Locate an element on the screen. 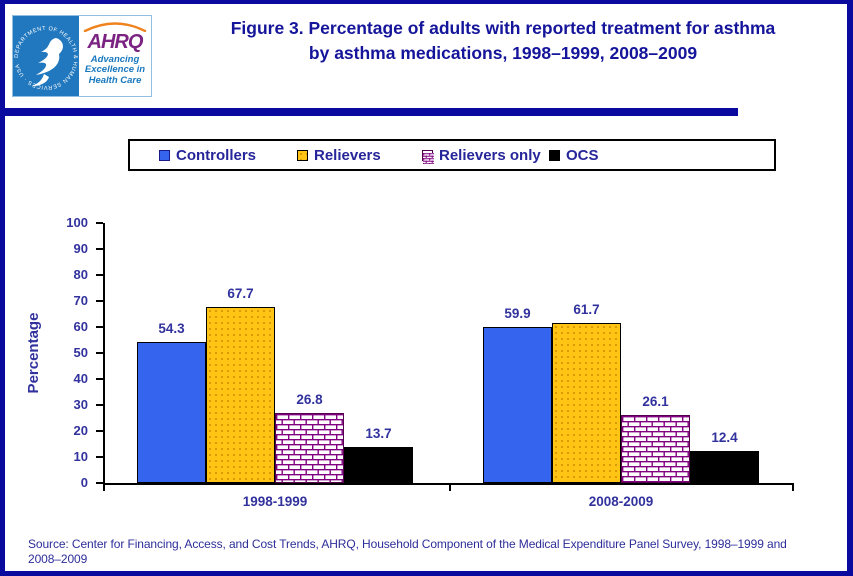  x-category-label-1998-1999: 1998-1999 is located at coordinates (275, 501).